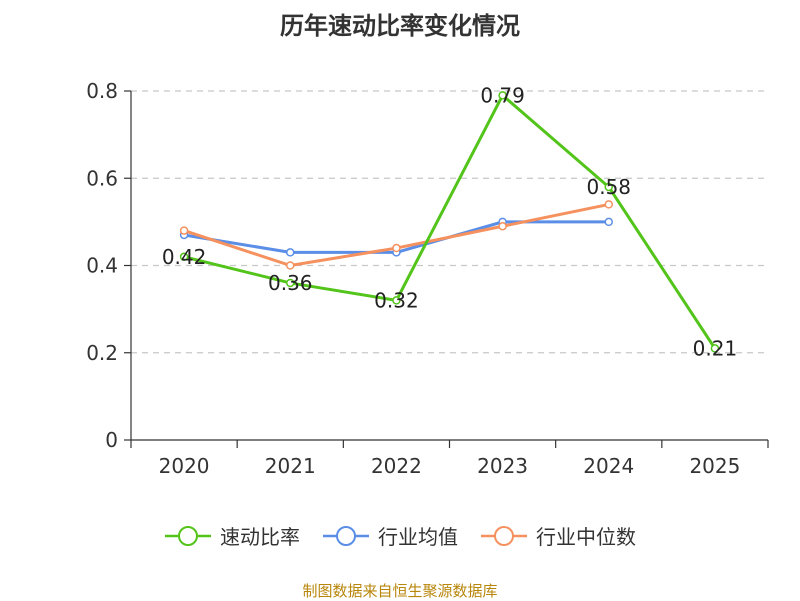 Image resolution: width=800 pixels, height=601 pixels. What do you see at coordinates (608, 466) in the screenshot?
I see `x-tick-label: 2024` at bounding box center [608, 466].